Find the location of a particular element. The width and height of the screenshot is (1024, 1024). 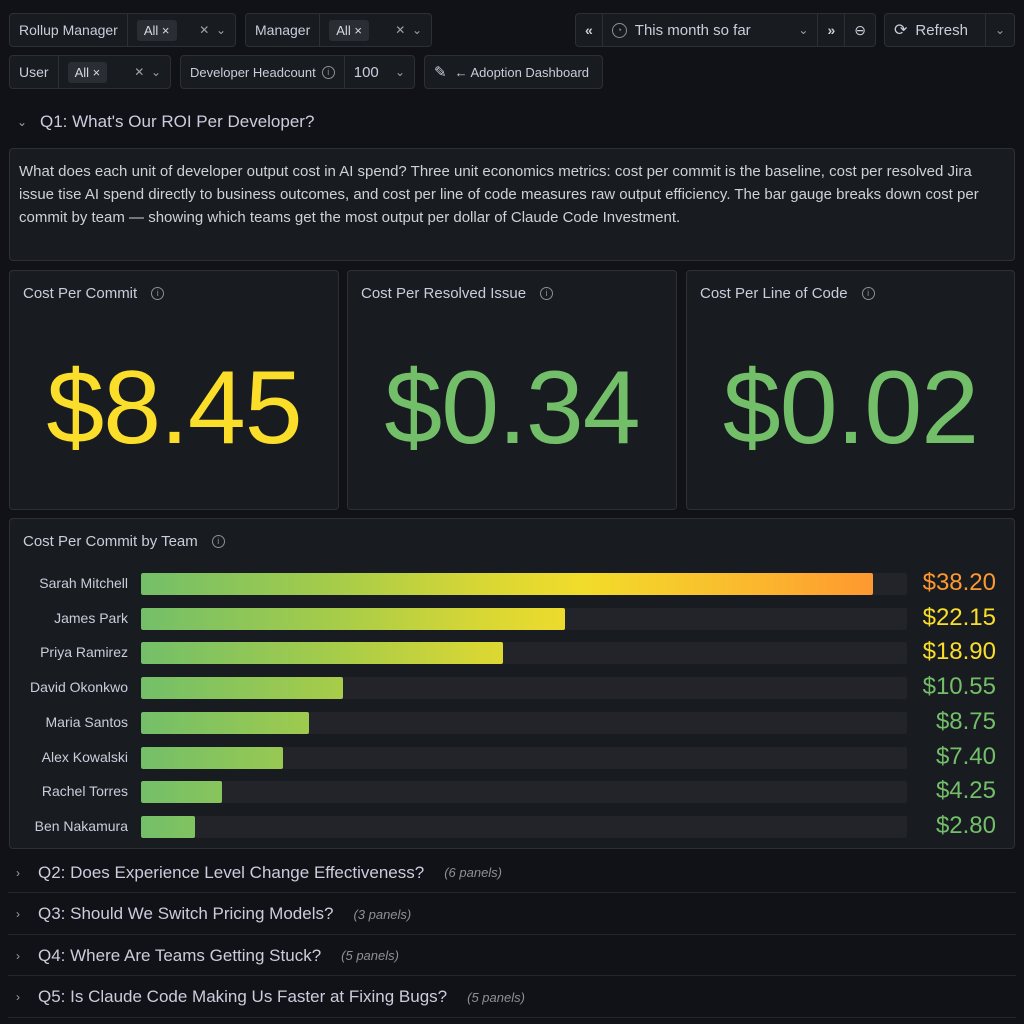

panel-count: (3 panels) is located at coordinates (382, 914).